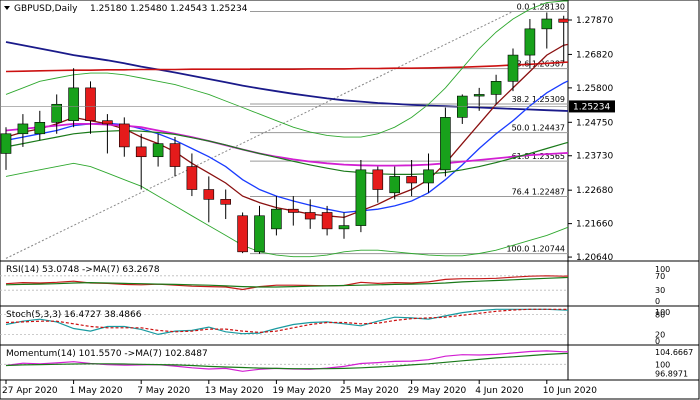  What do you see at coordinates (660, 315) in the screenshot?
I see `stoch-tick-label: 80` at bounding box center [660, 315].